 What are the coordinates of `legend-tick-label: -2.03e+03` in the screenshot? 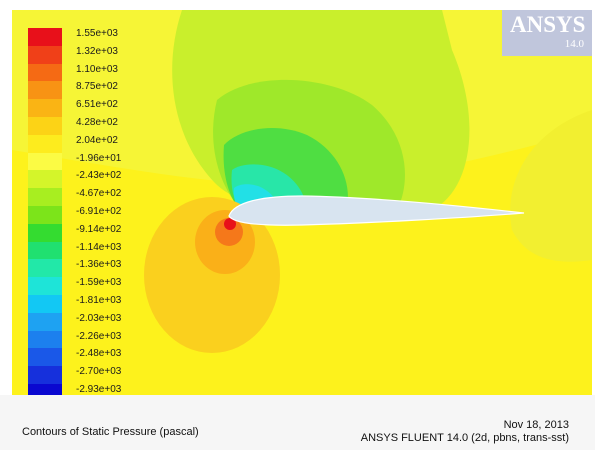 It's located at (99, 318).